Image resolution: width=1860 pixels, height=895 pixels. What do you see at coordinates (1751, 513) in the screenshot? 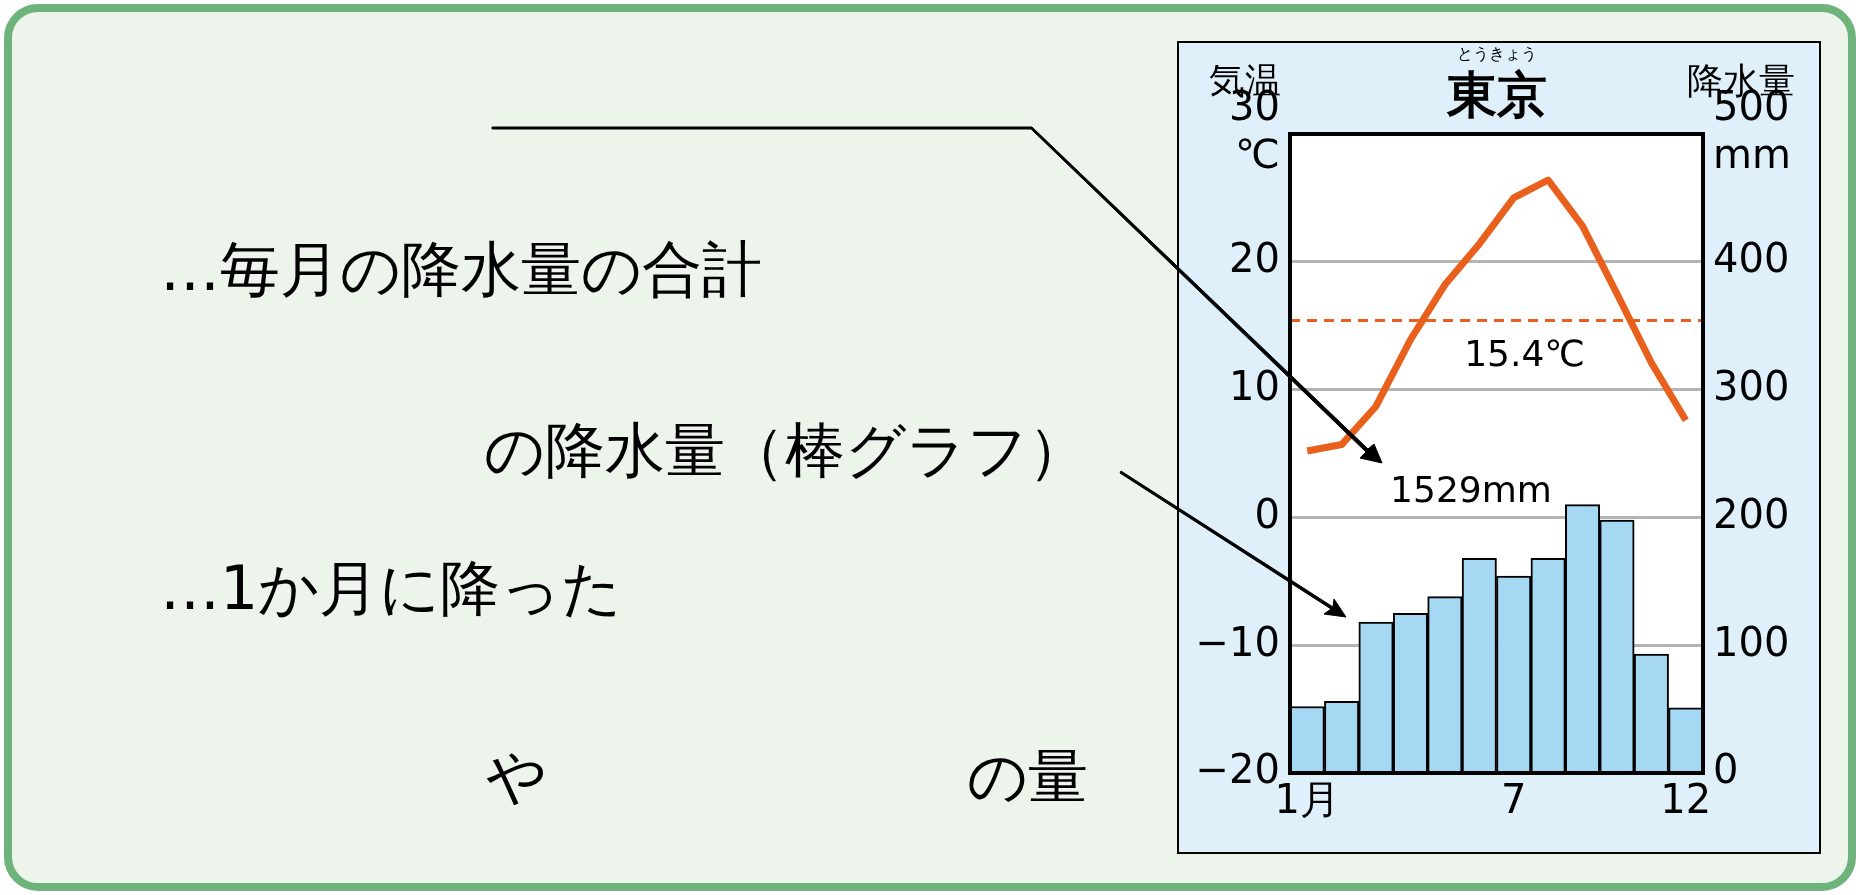
I see `y2-tick-label: 200` at bounding box center [1751, 513].